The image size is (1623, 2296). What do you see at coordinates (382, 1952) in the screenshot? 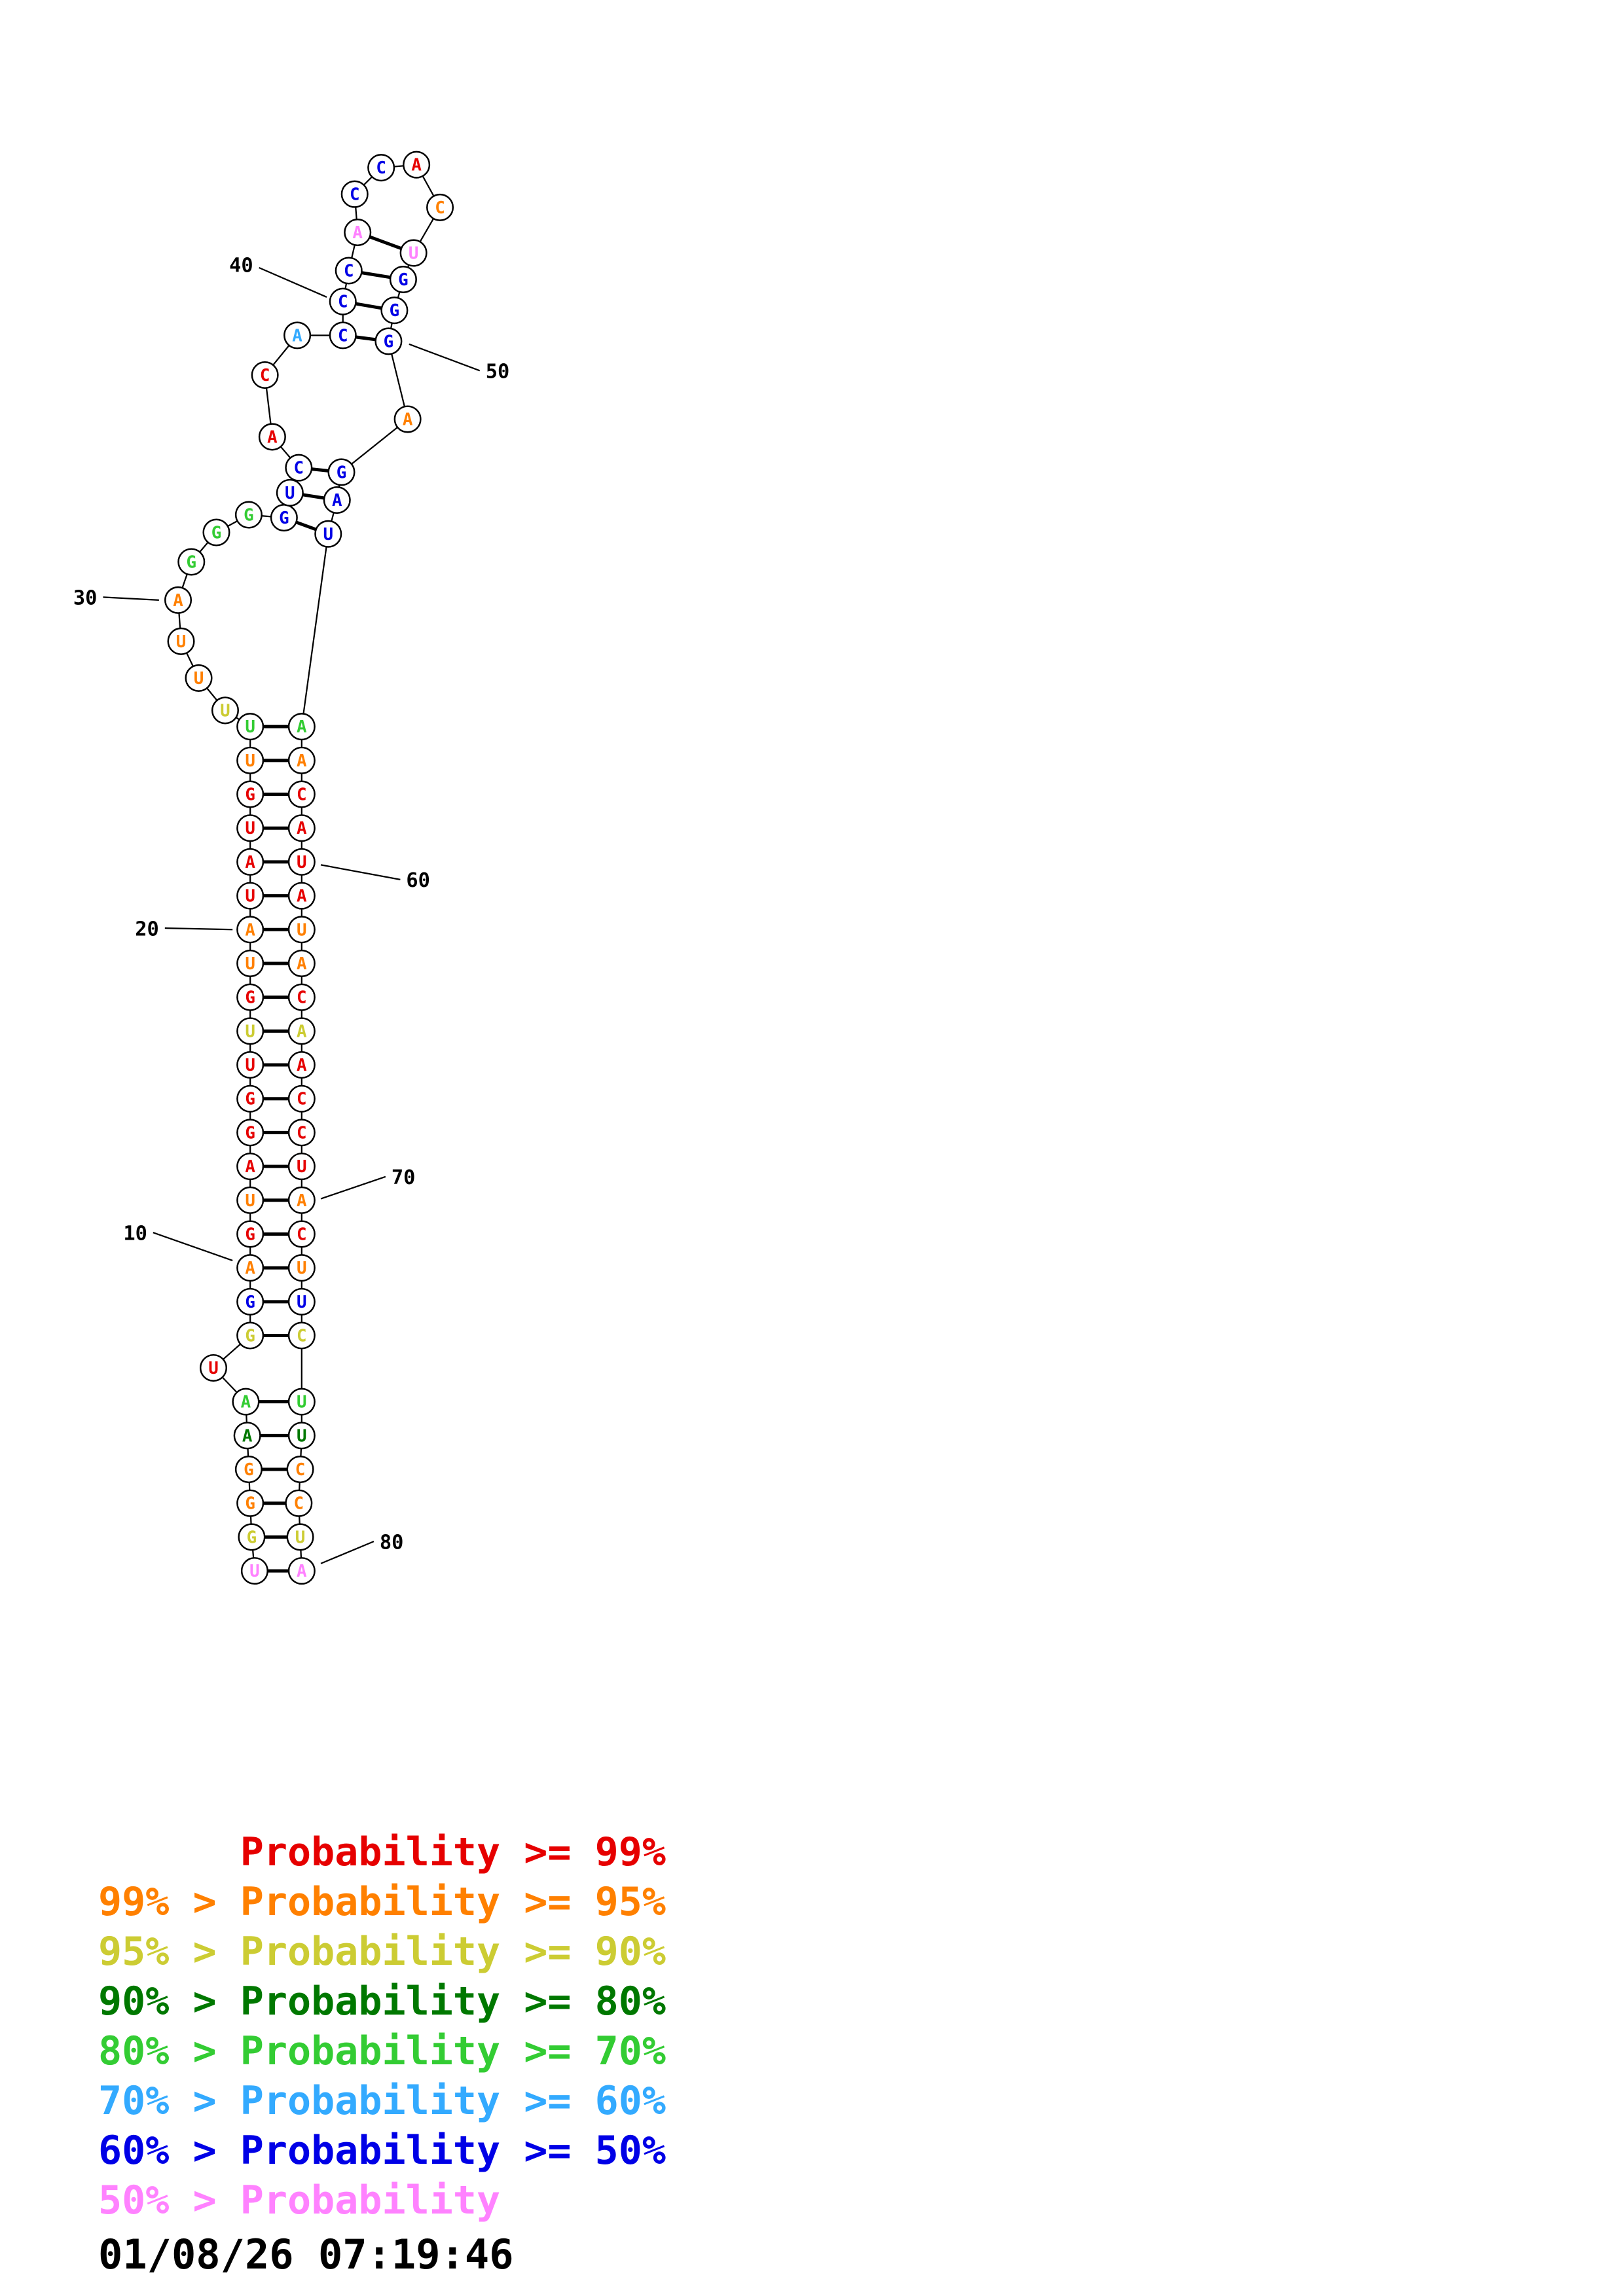
I see `legend-line: 95% > Probability >= 90%` at bounding box center [382, 1952].